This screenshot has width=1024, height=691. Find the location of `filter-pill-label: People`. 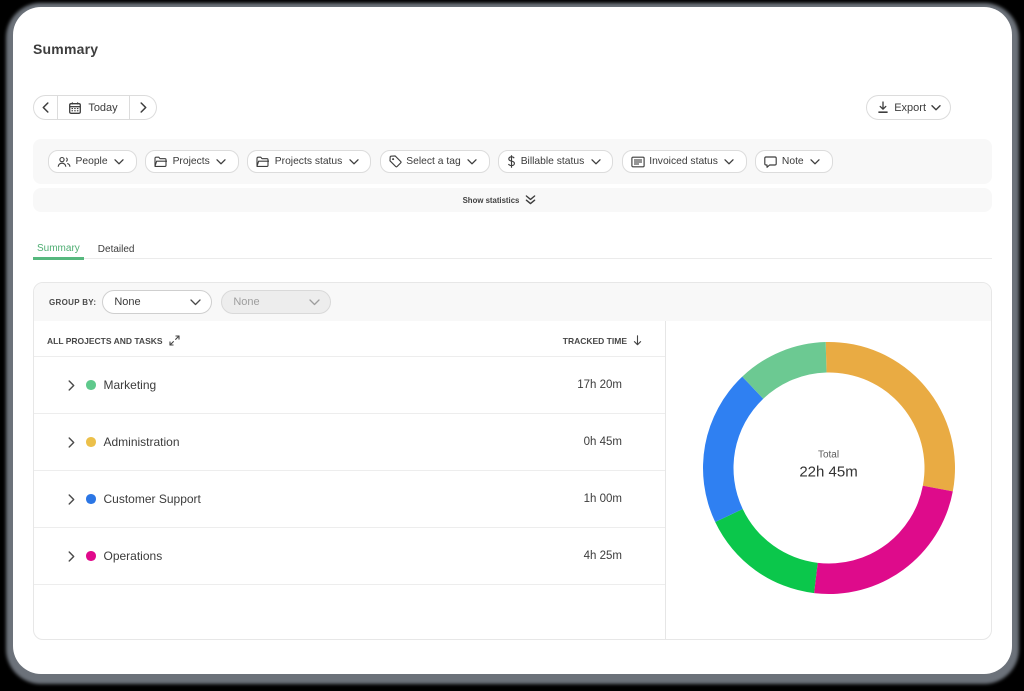

filter-pill-label: People is located at coordinates (91, 161).